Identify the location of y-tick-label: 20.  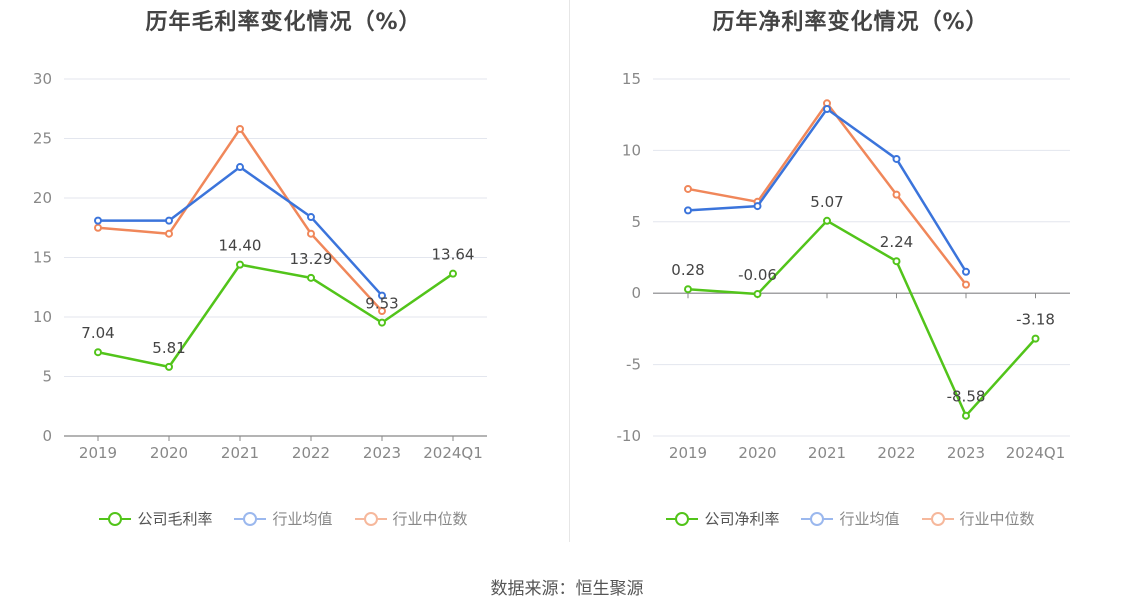
(42, 198).